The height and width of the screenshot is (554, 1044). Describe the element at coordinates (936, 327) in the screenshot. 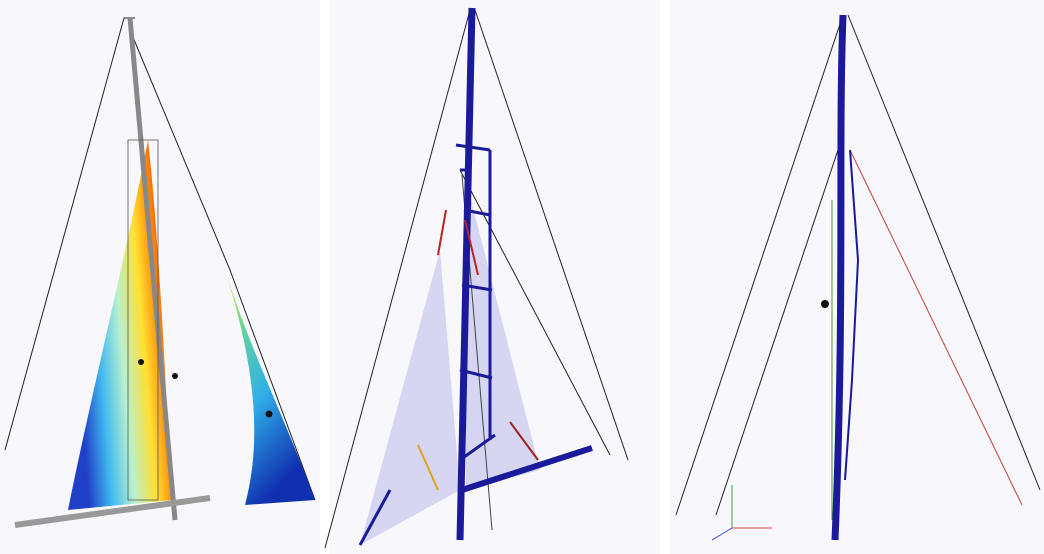

I see `runner` at that location.